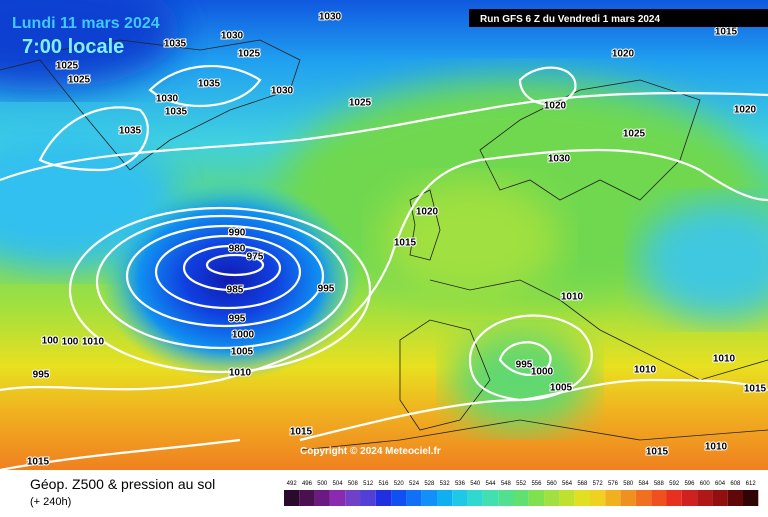 The image size is (768, 517). What do you see at coordinates (552, 484) in the screenshot?
I see `scale-label: 560` at bounding box center [552, 484].